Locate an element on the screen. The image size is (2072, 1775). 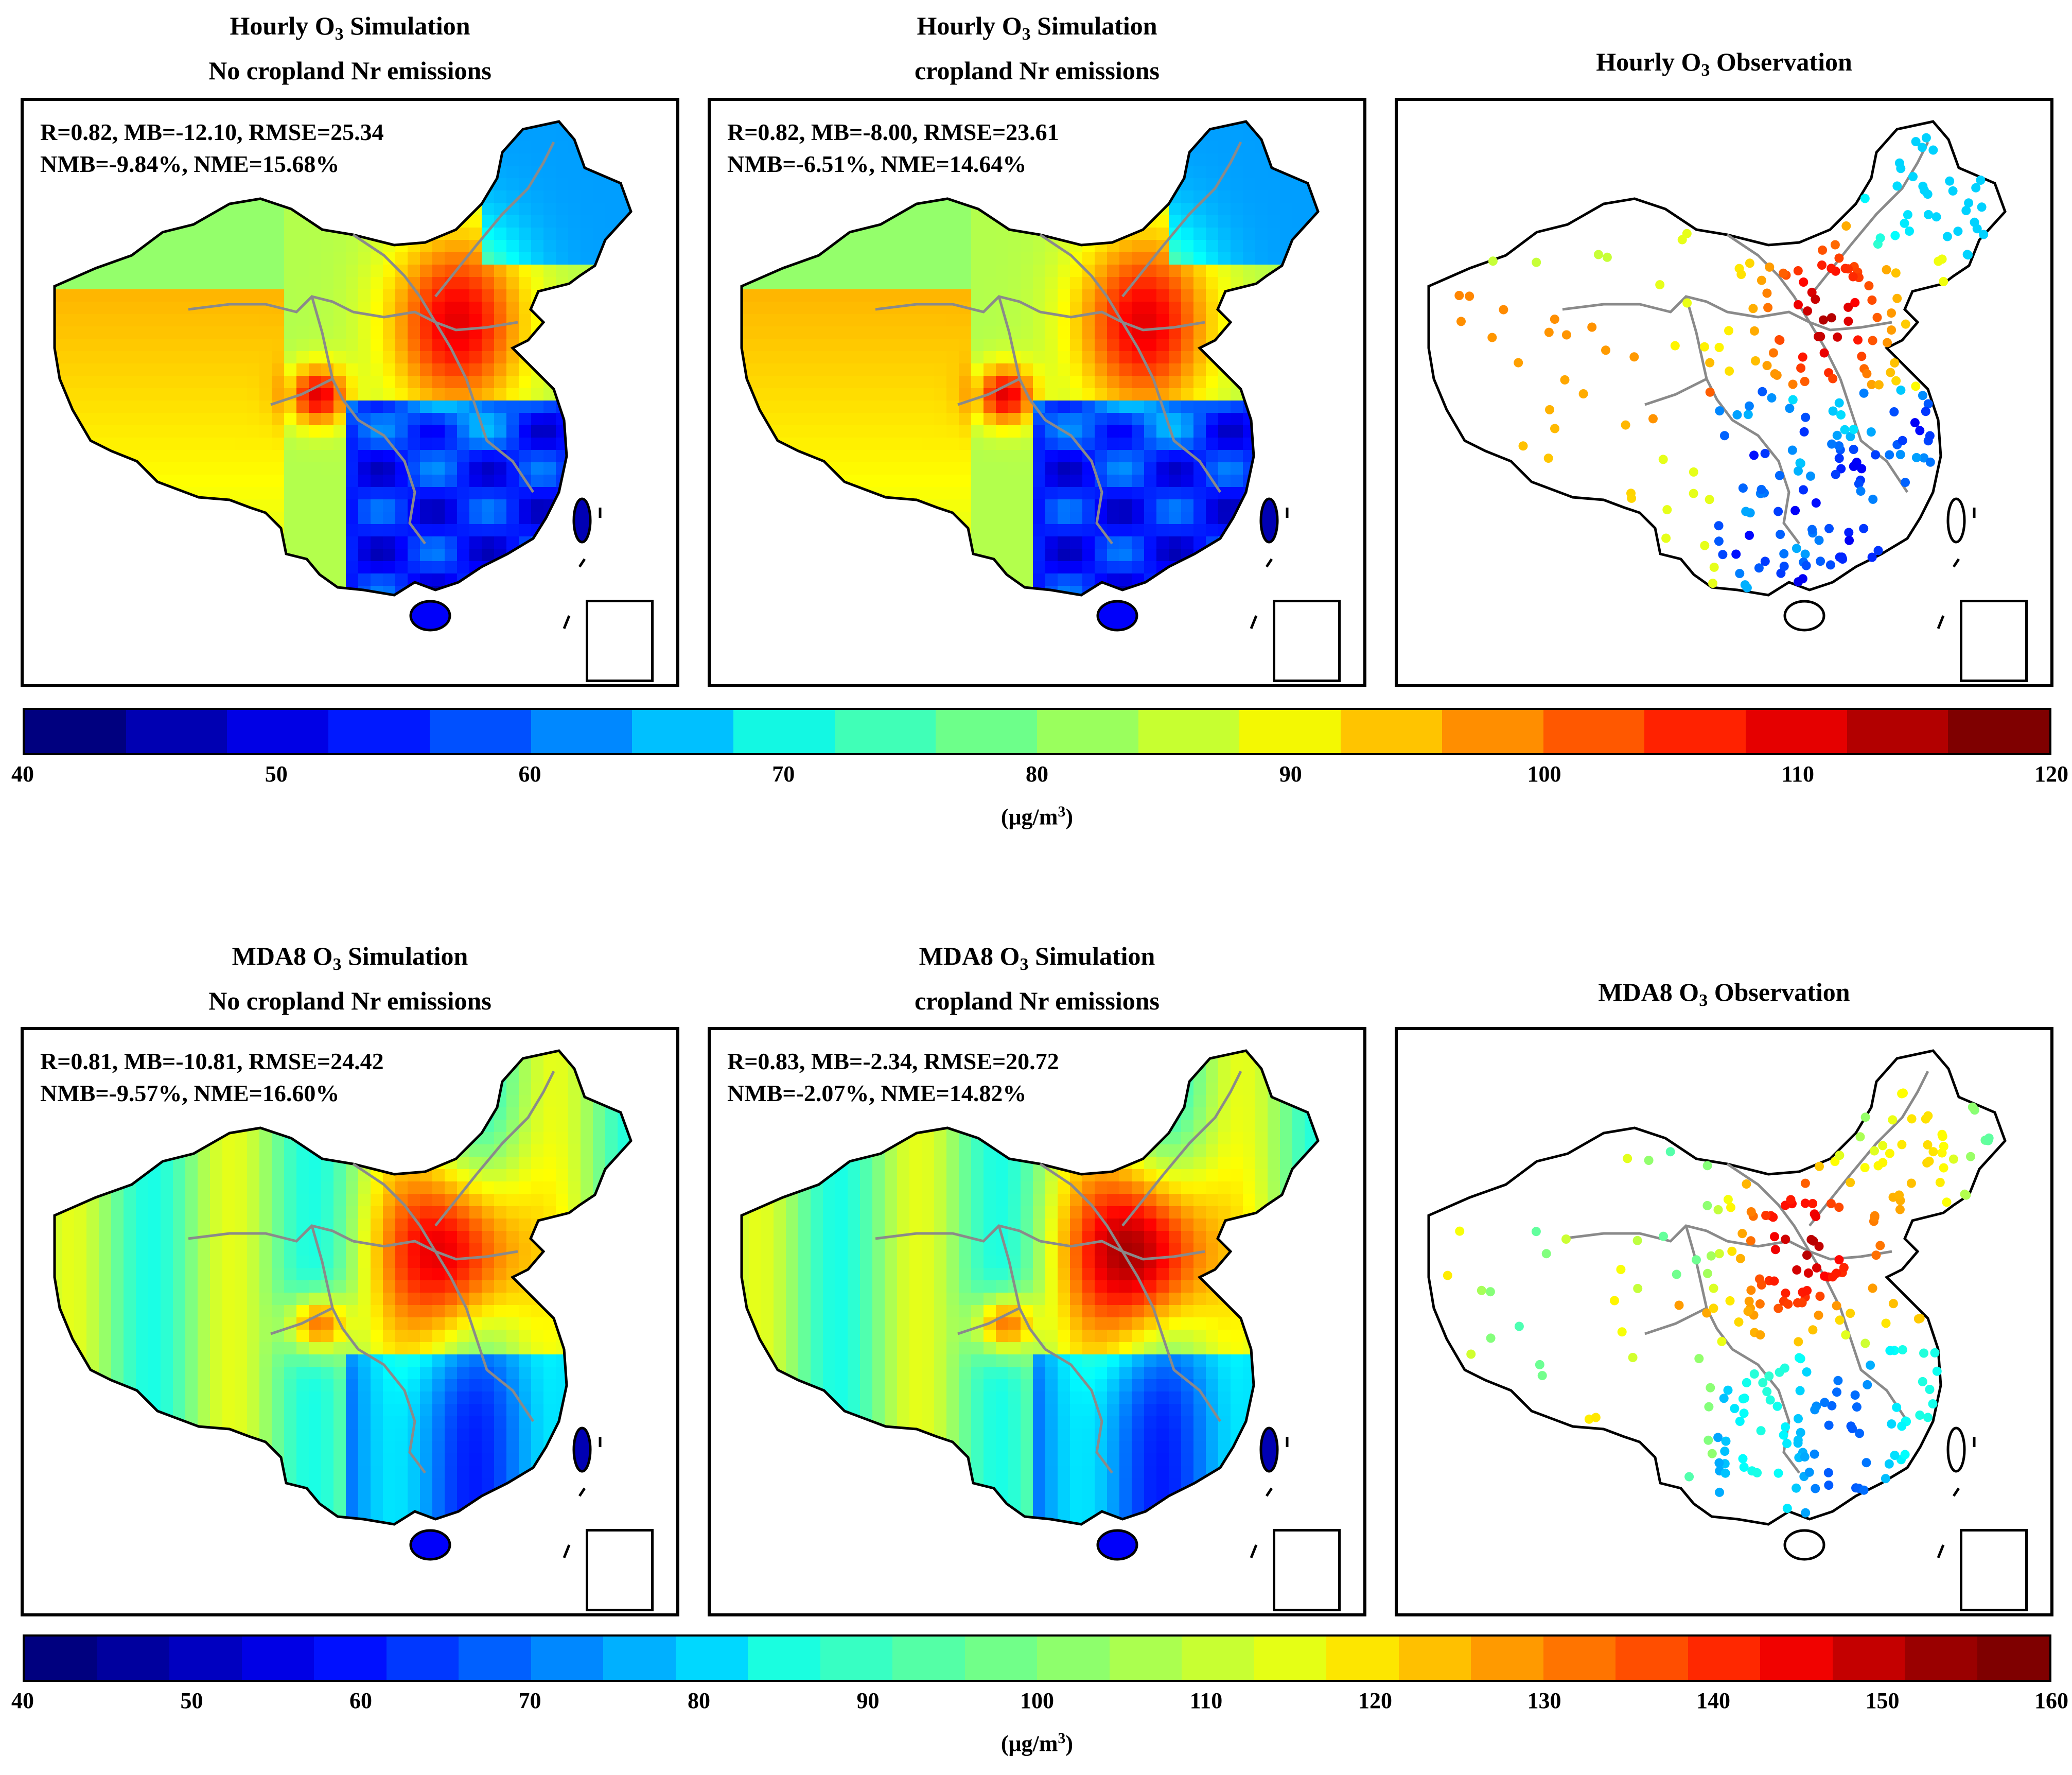
country-outline is located at coordinates (1717, 1287).